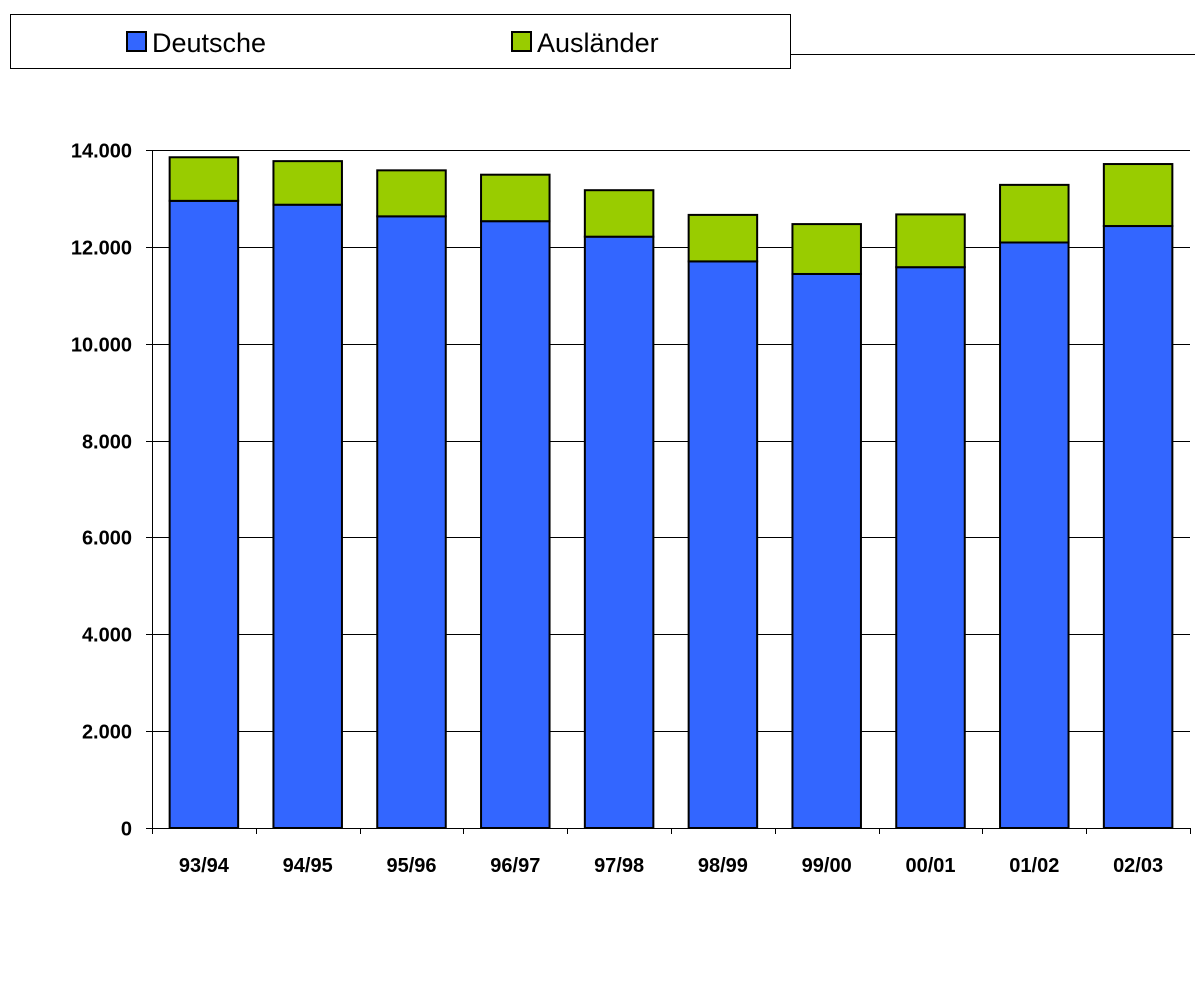 The width and height of the screenshot is (1195, 1003). What do you see at coordinates (1034, 866) in the screenshot?
I see `x-tick-label: 01/02` at bounding box center [1034, 866].